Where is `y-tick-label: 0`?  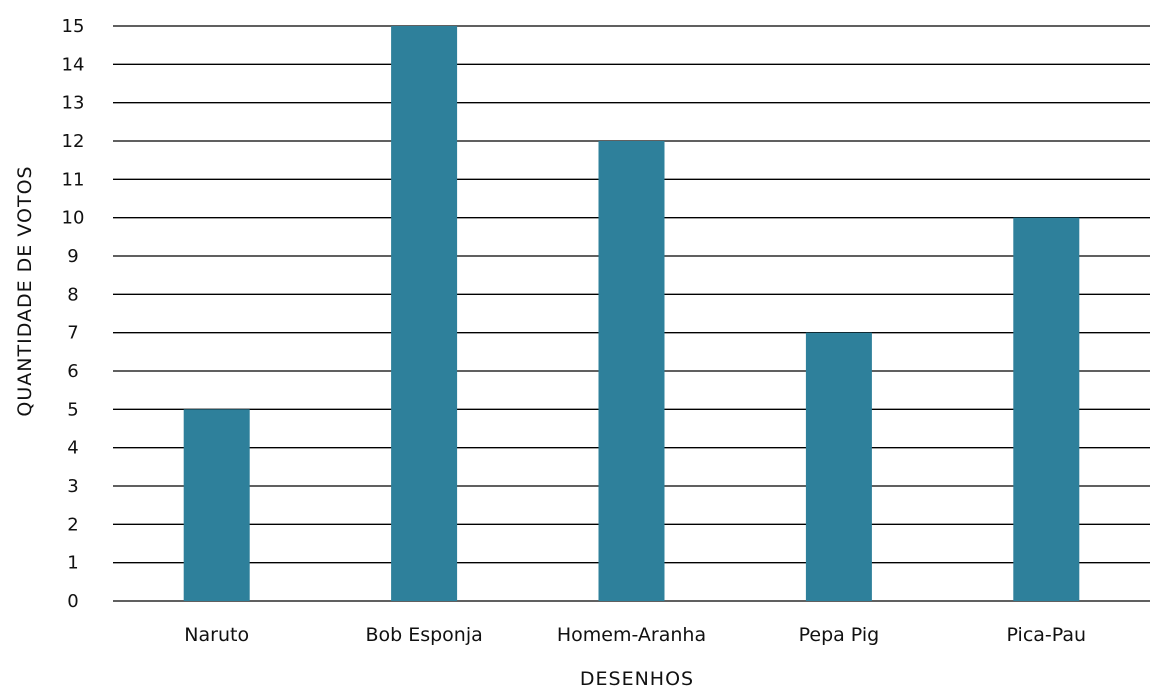
y-tick-label: 0 is located at coordinates (72, 601).